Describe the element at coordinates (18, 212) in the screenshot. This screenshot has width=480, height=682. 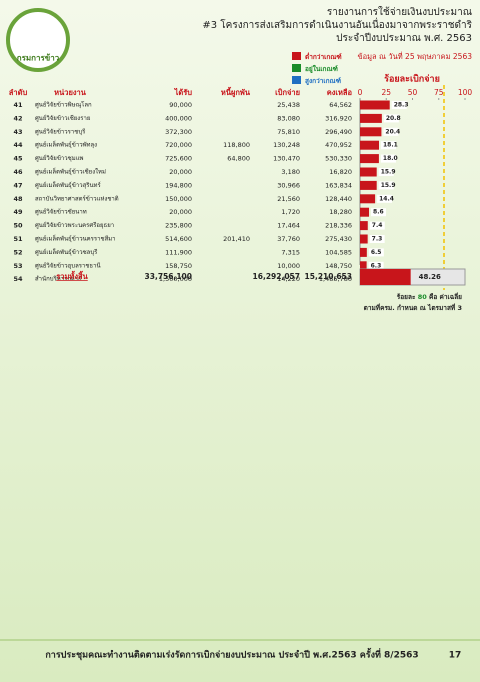
I see `table-cell: 49` at that location.